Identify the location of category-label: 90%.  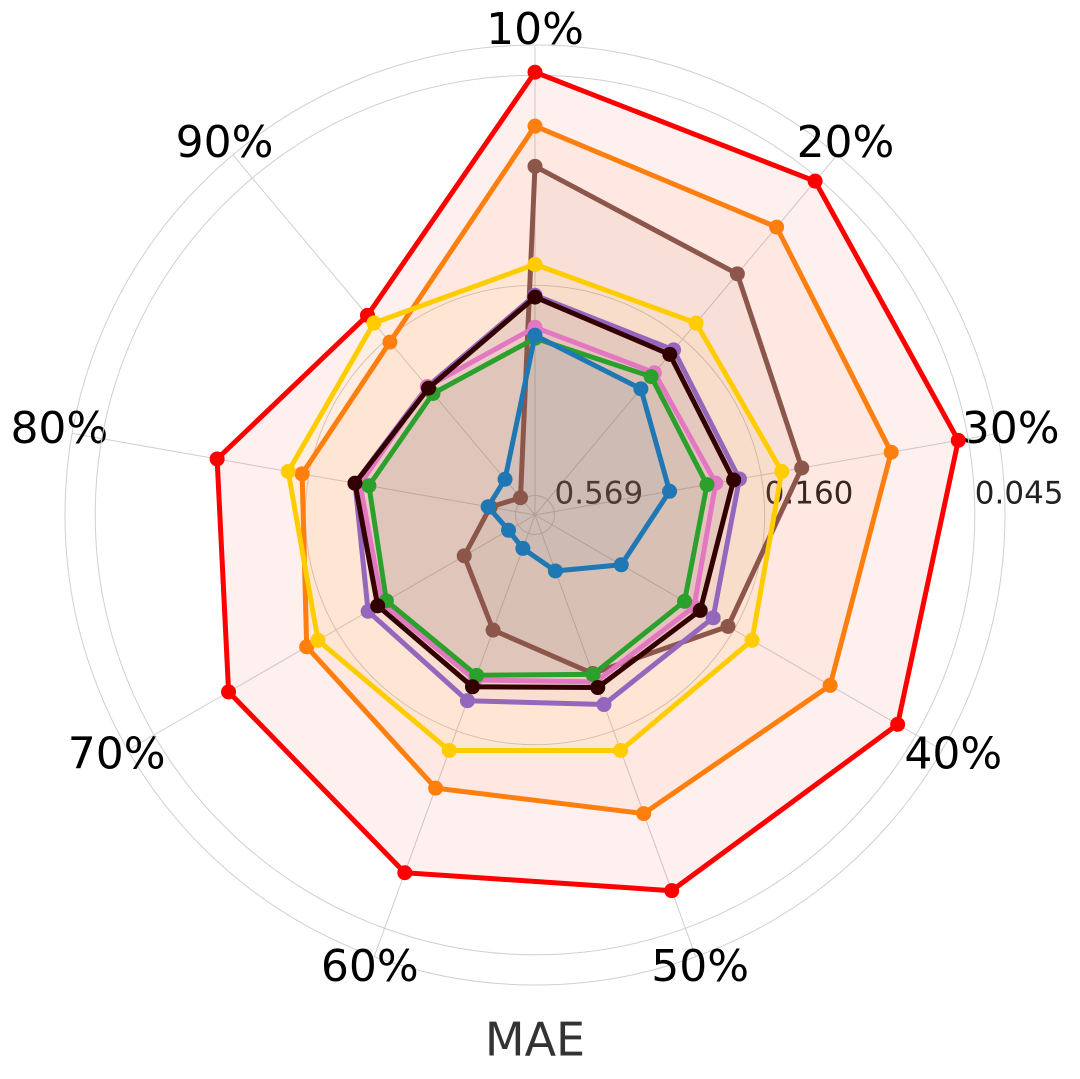
(225, 142).